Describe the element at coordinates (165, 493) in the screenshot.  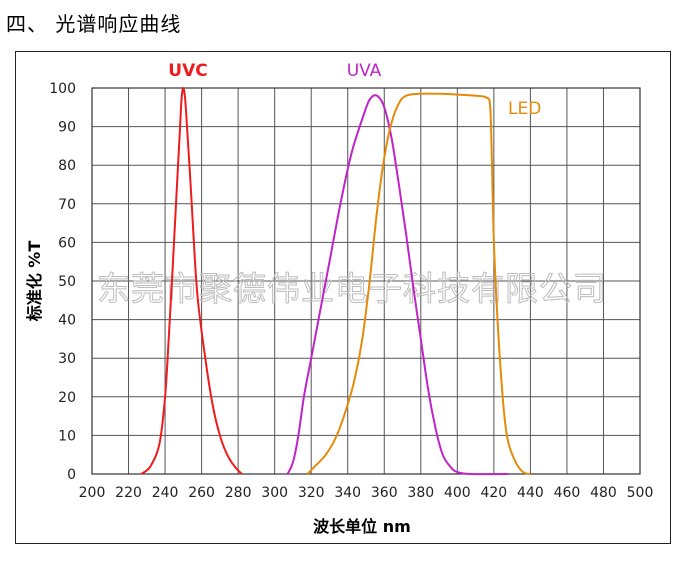
I see `x-tick-label: 240` at that location.